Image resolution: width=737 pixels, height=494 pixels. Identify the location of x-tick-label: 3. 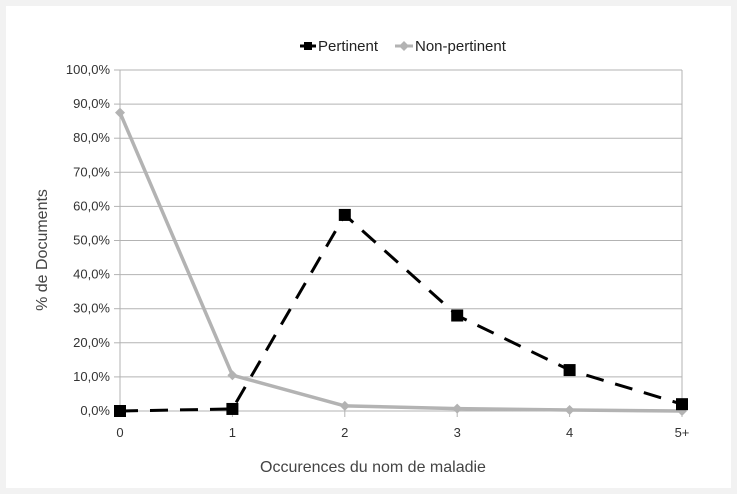
(457, 432).